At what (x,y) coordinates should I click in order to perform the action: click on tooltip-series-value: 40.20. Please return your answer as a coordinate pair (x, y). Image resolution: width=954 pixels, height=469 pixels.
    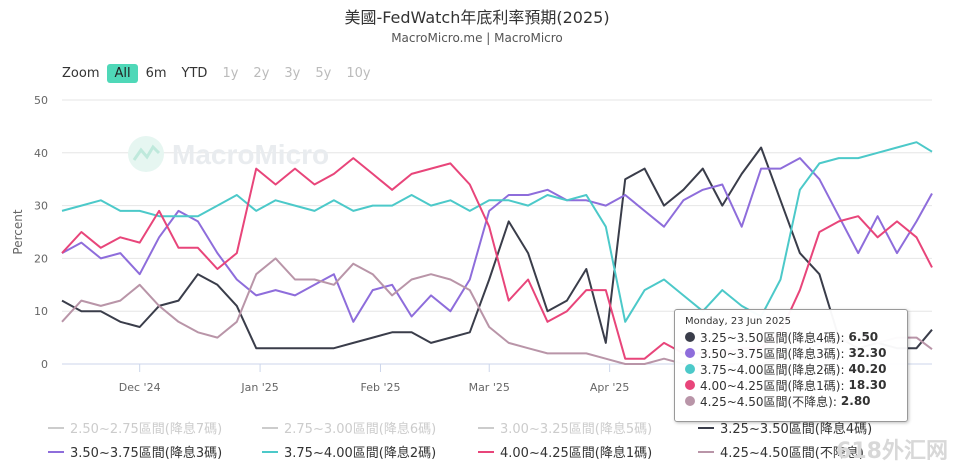
    Looking at the image, I should click on (867, 369).